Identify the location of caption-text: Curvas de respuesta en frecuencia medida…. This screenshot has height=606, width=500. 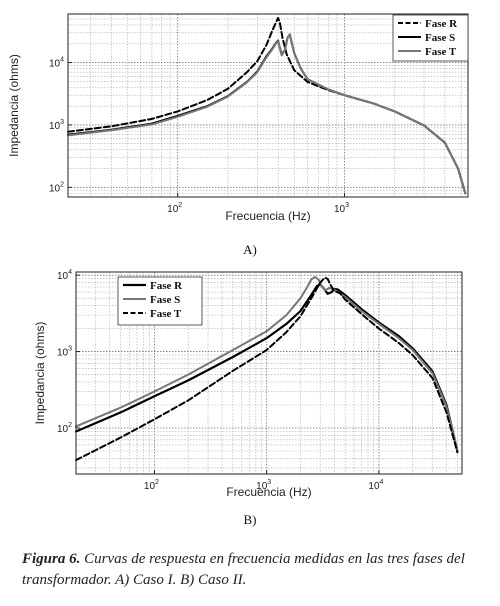
(243, 569).